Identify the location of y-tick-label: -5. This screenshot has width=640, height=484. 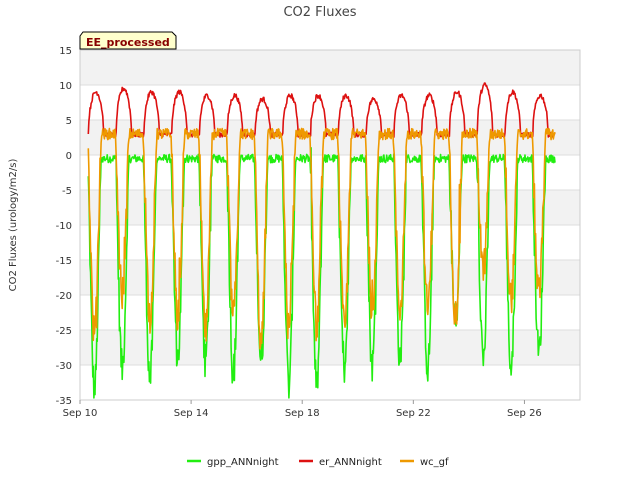
(67, 191).